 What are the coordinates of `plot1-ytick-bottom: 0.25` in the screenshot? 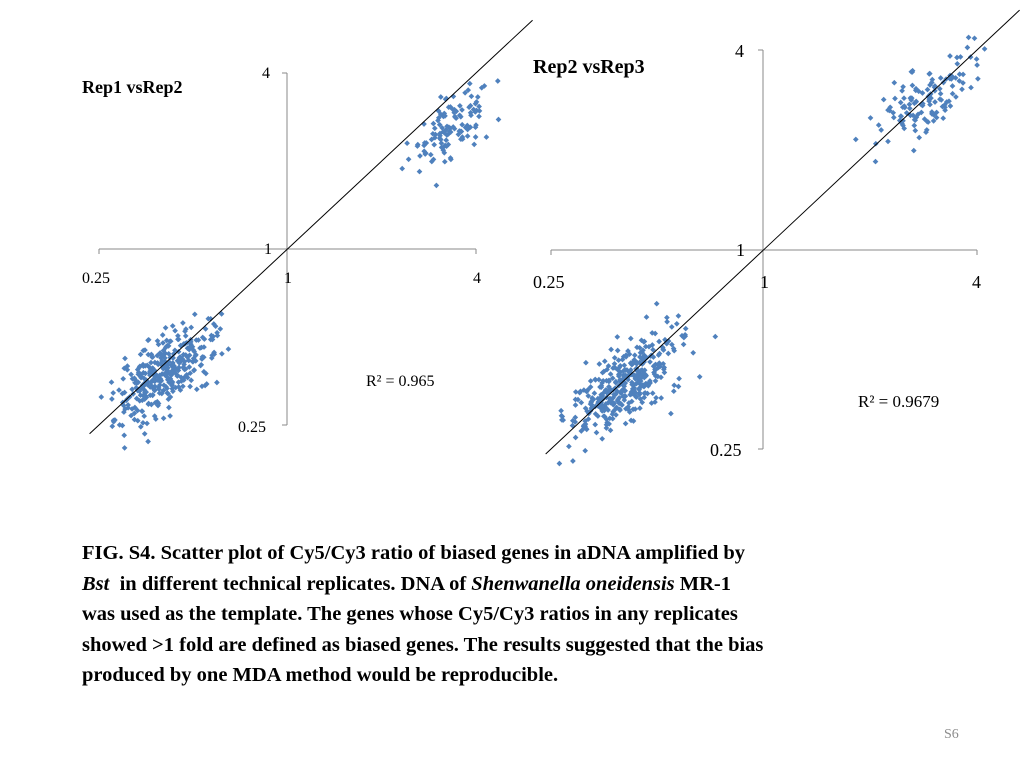 It's located at (252, 427).